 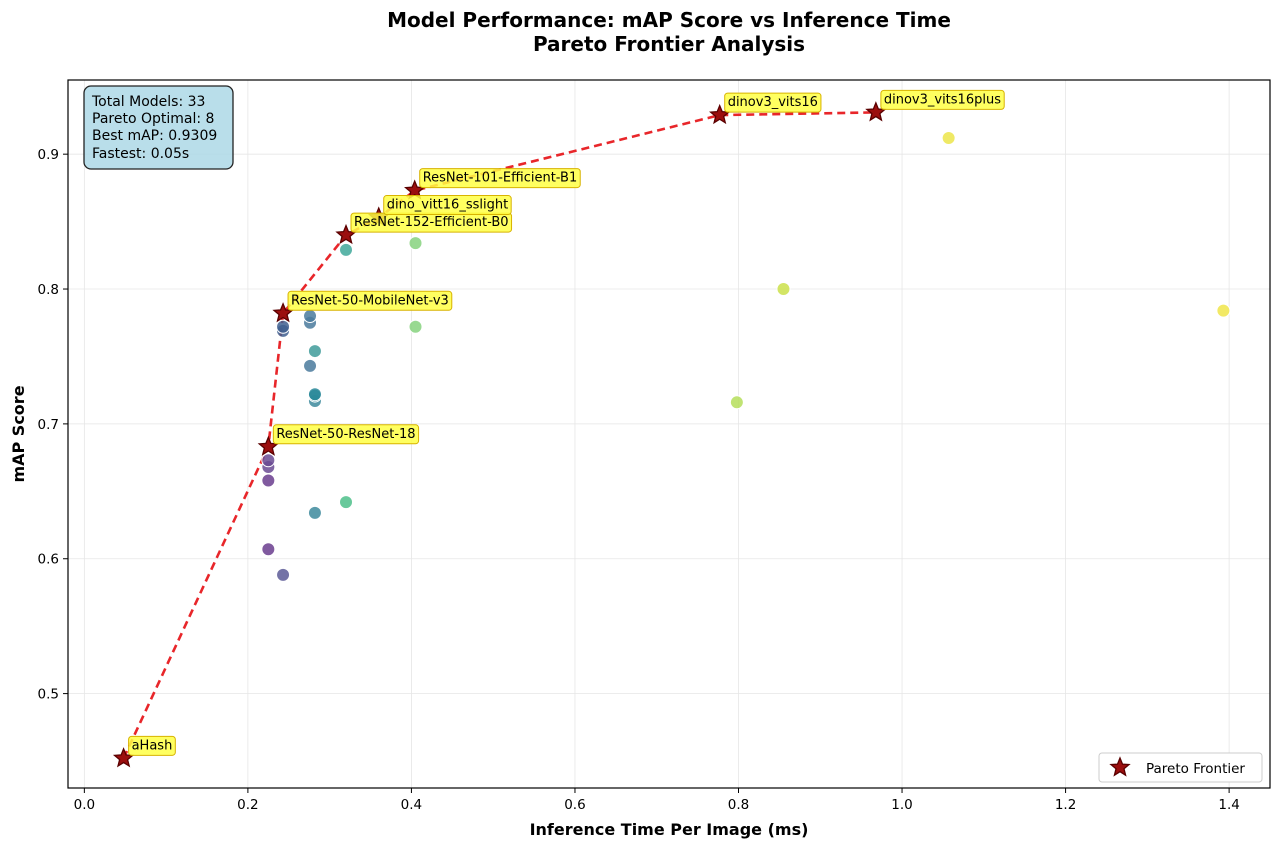 I want to click on x-tick-label: 0.6, so click(x=574, y=805).